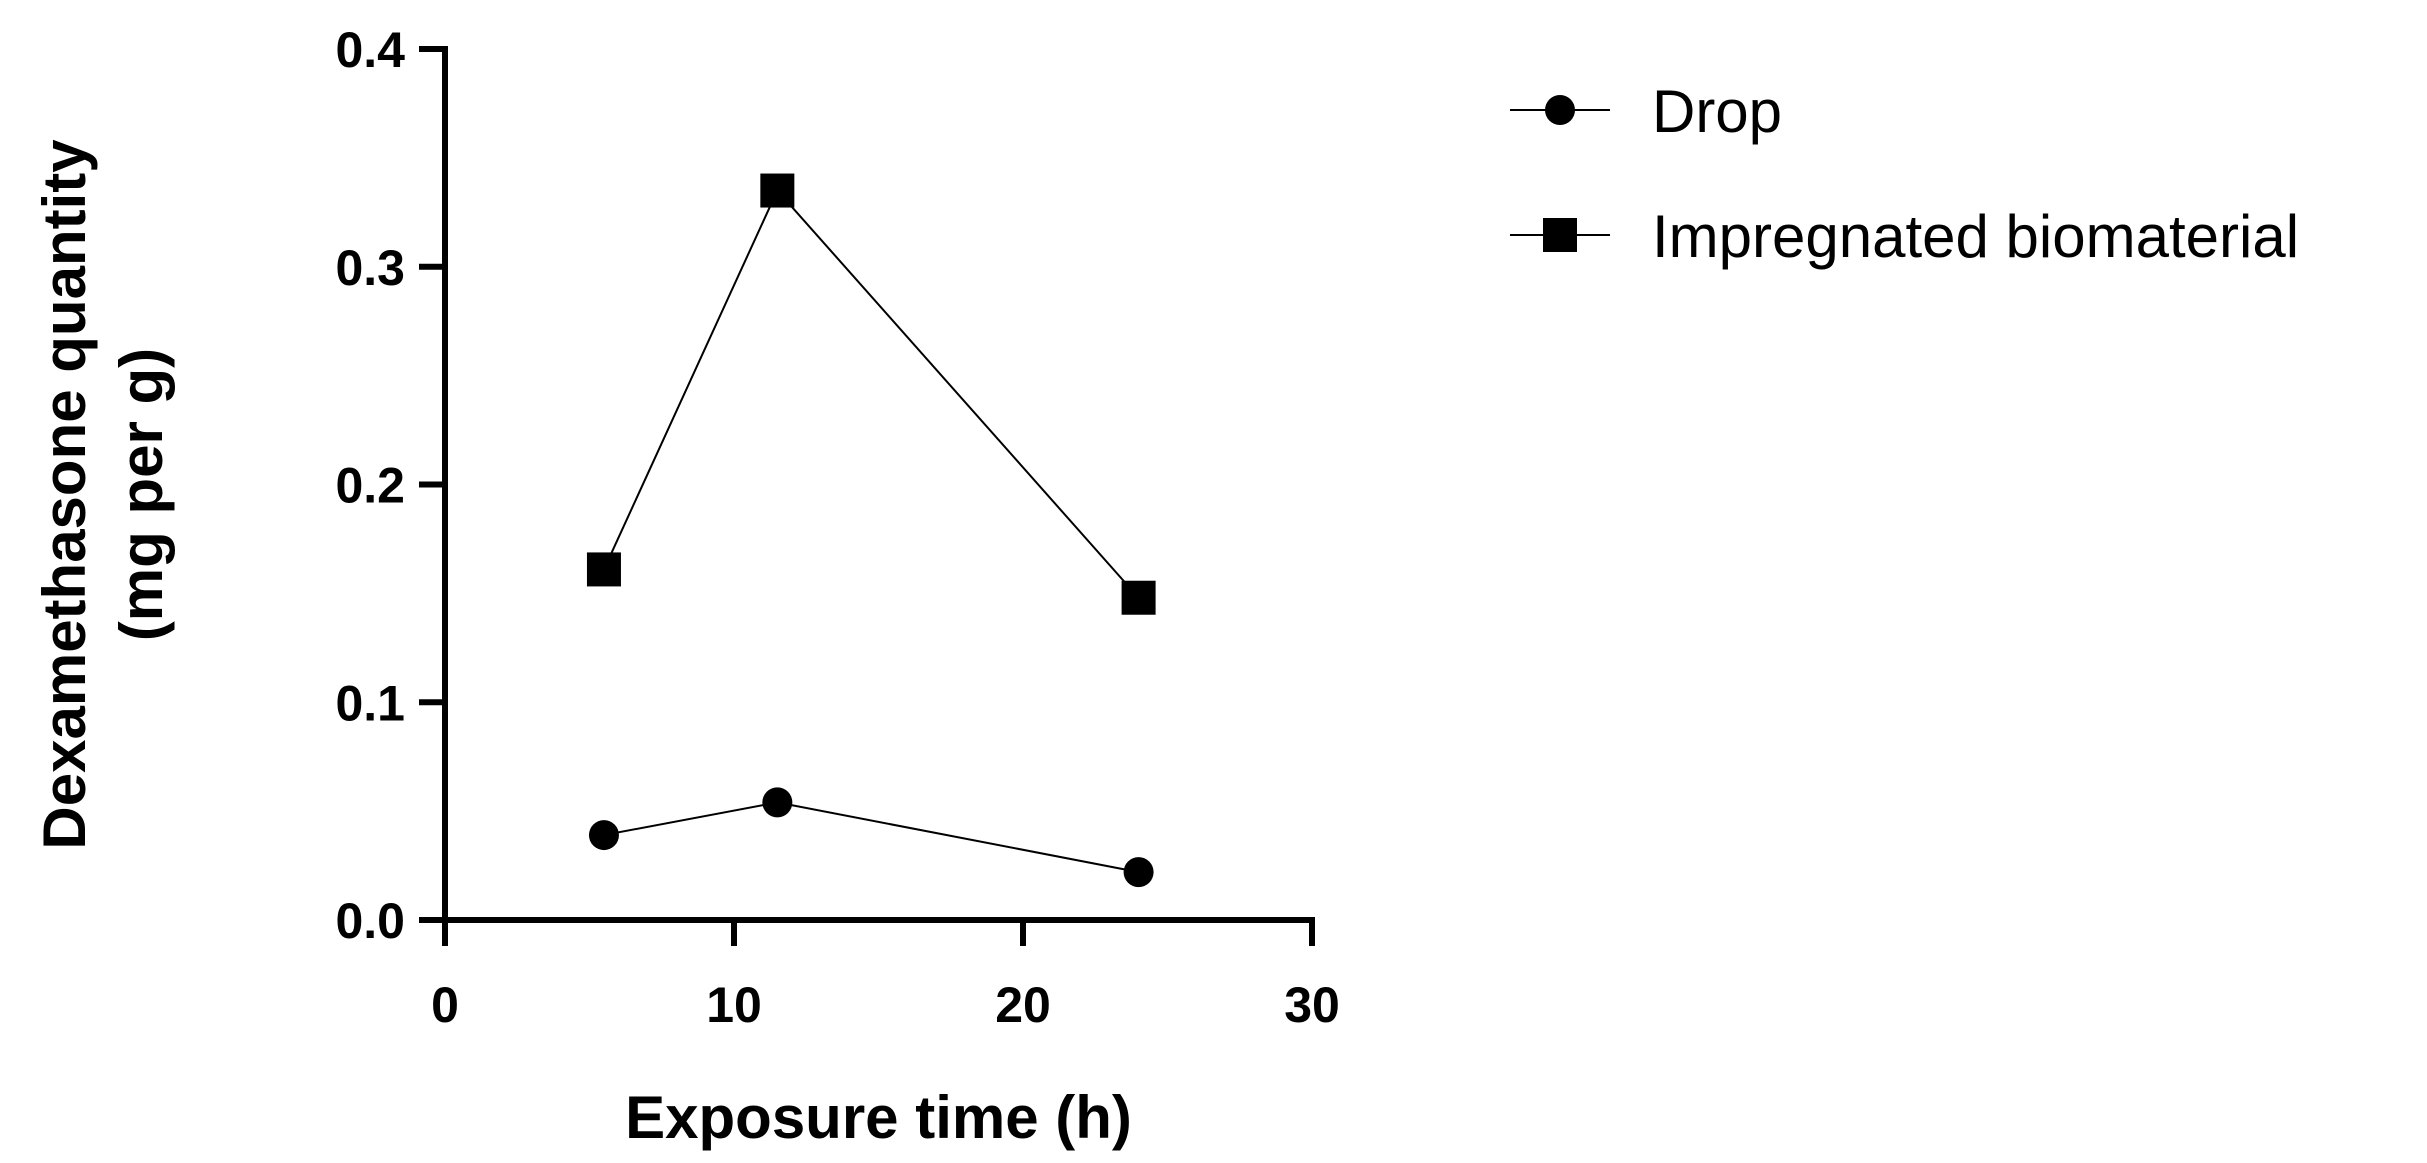 Image resolution: width=2427 pixels, height=1163 pixels. What do you see at coordinates (885, 976) in the screenshot?
I see `x-axis-ticks: 0 10 20 30` at bounding box center [885, 976].